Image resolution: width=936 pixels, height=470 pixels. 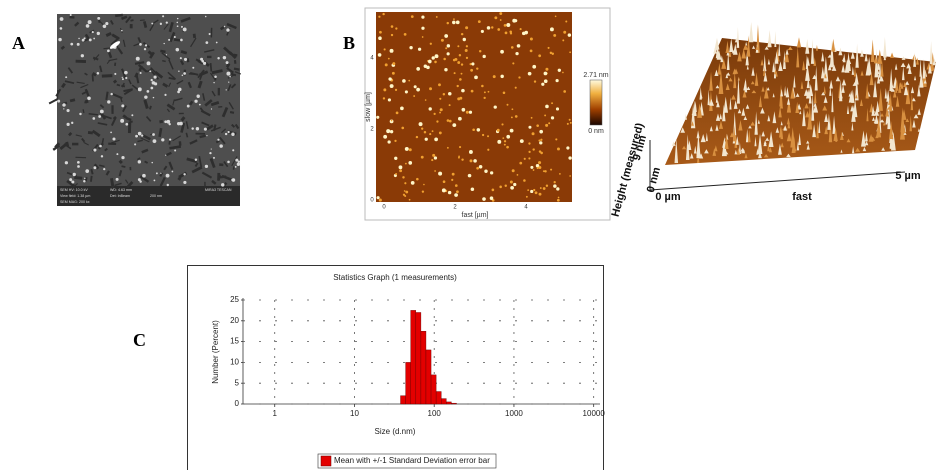 I want to click on sem-info: WD: 4.63 mm, so click(x=121, y=190).